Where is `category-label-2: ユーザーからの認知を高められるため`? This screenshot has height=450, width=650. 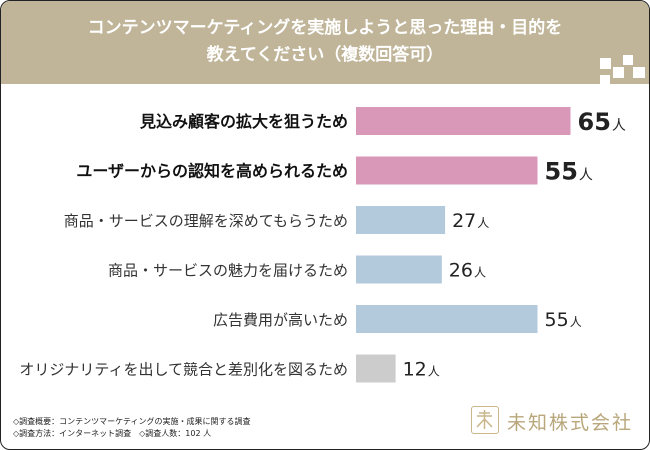
category-label-2: ユーザーからの認知を高められるため is located at coordinates (212, 171).